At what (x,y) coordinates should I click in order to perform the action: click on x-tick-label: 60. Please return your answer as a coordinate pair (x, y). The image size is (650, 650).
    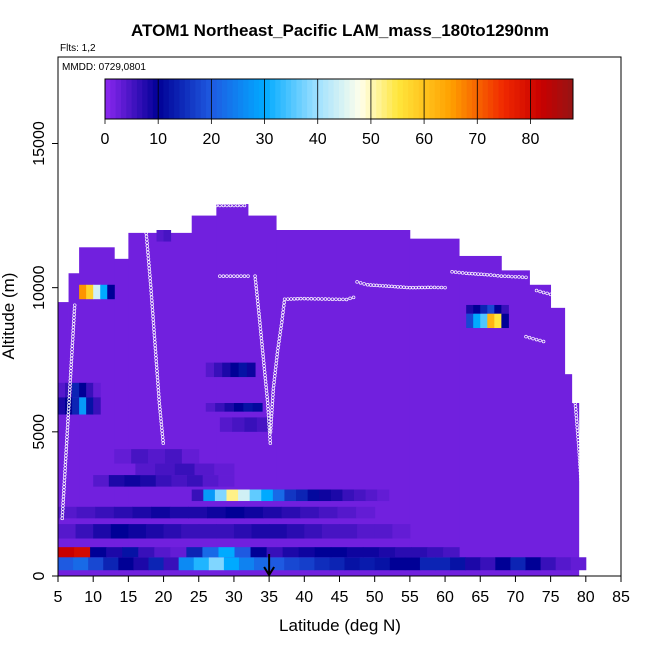
    Looking at the image, I should click on (445, 597).